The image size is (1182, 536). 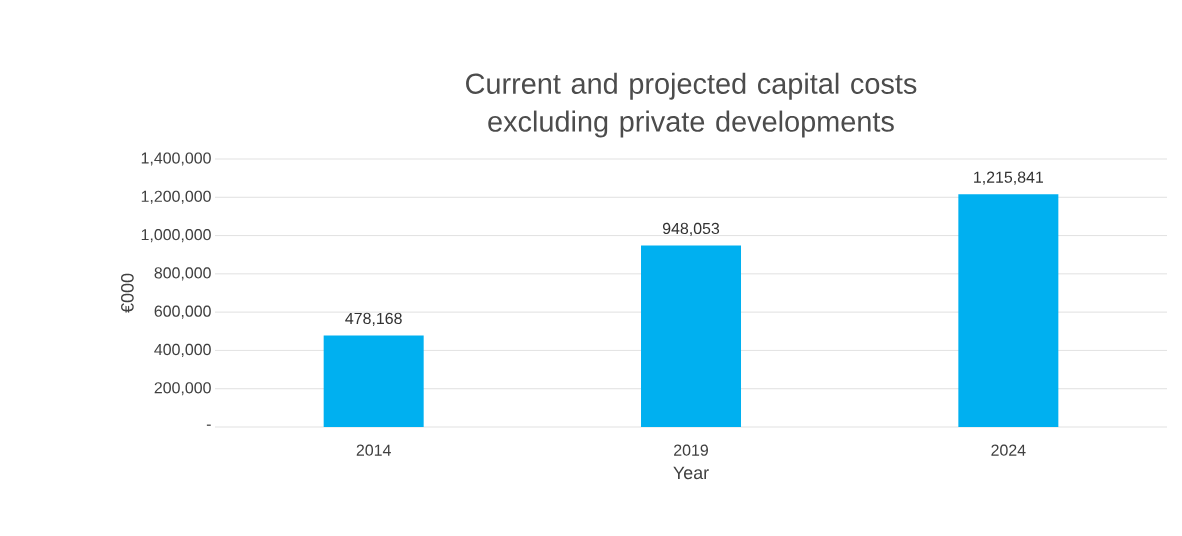 I want to click on y-tick-label: 200,000, so click(x=182, y=389).